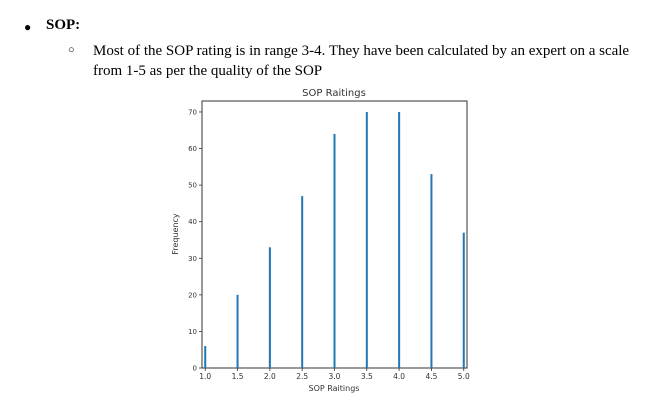 This screenshot has width=655, height=405. What do you see at coordinates (302, 282) in the screenshot?
I see `bar-2.5` at bounding box center [302, 282].